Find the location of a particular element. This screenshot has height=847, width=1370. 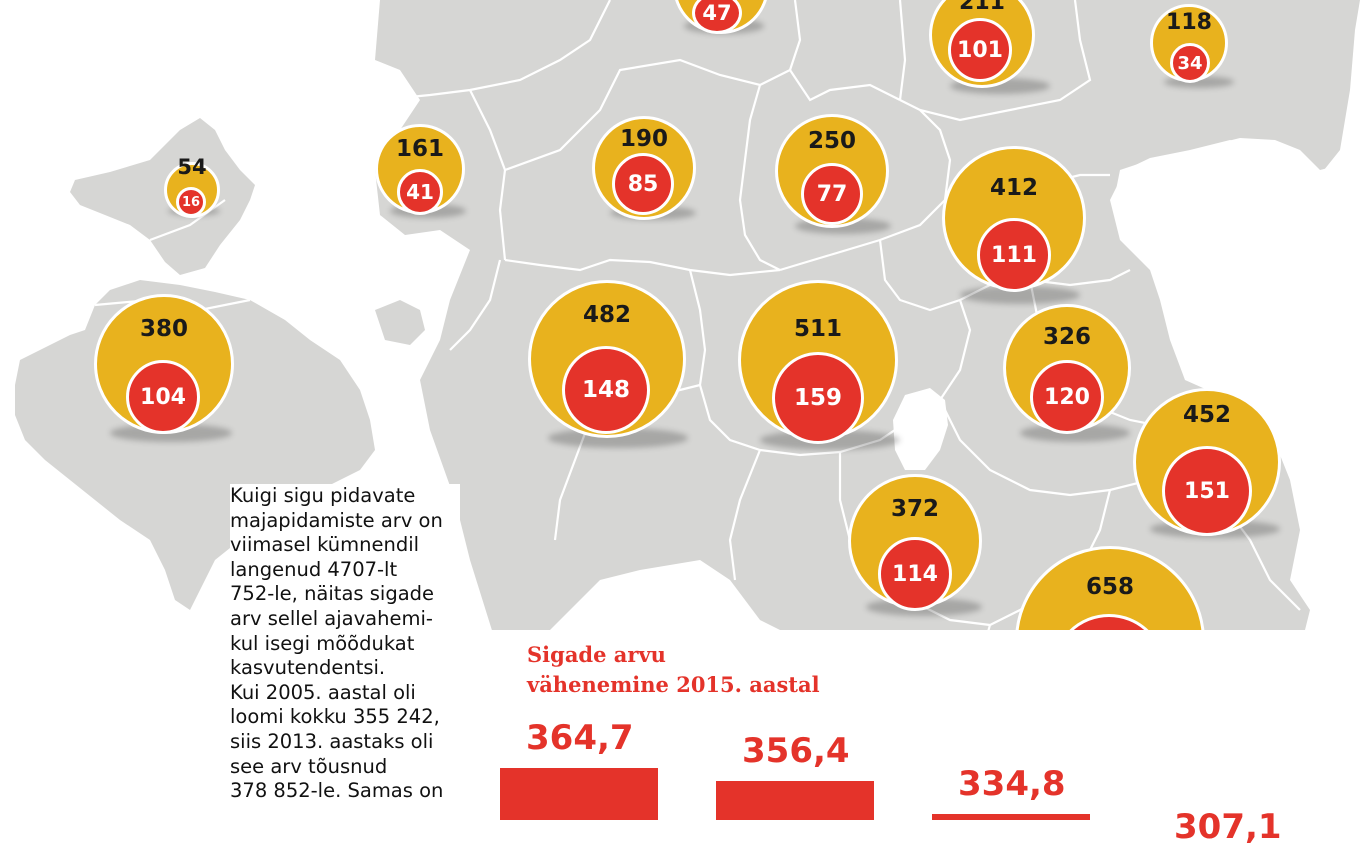

total-value: 658 is located at coordinates (1109, 587).